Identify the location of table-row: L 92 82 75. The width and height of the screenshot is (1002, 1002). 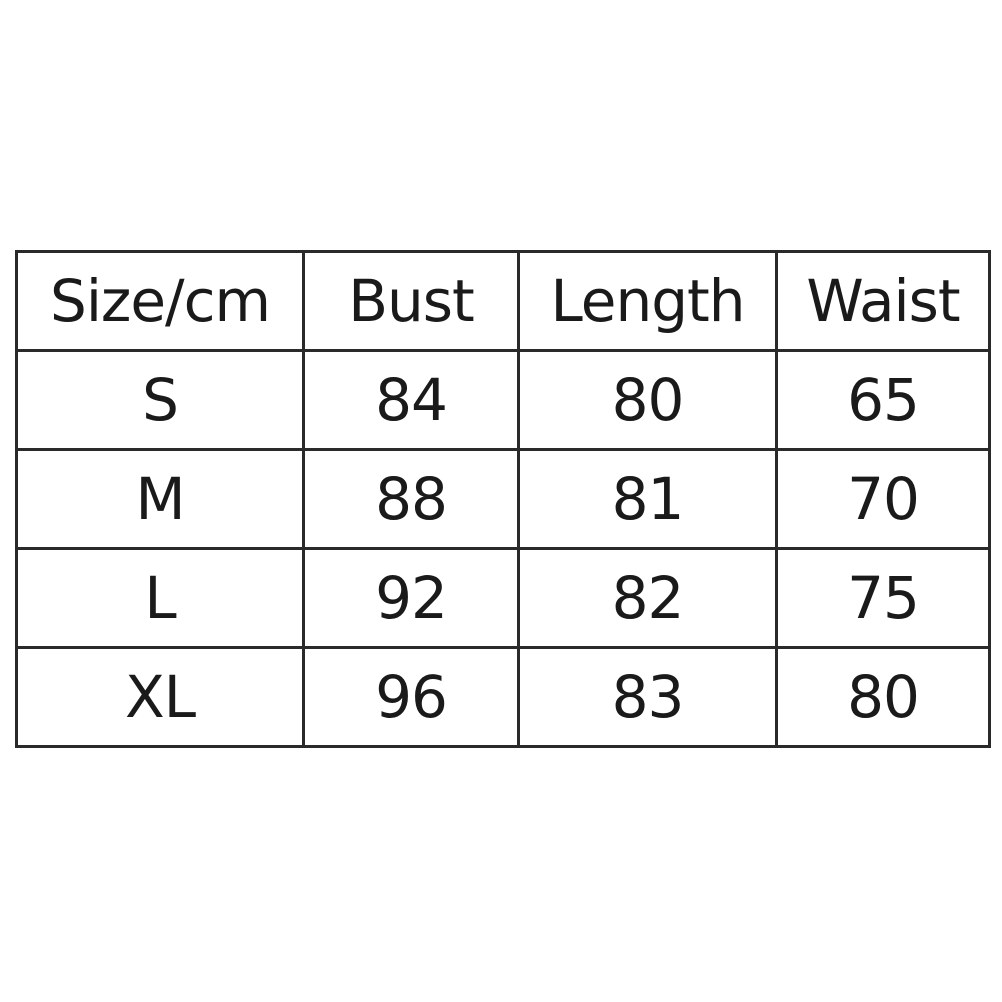
(503, 598).